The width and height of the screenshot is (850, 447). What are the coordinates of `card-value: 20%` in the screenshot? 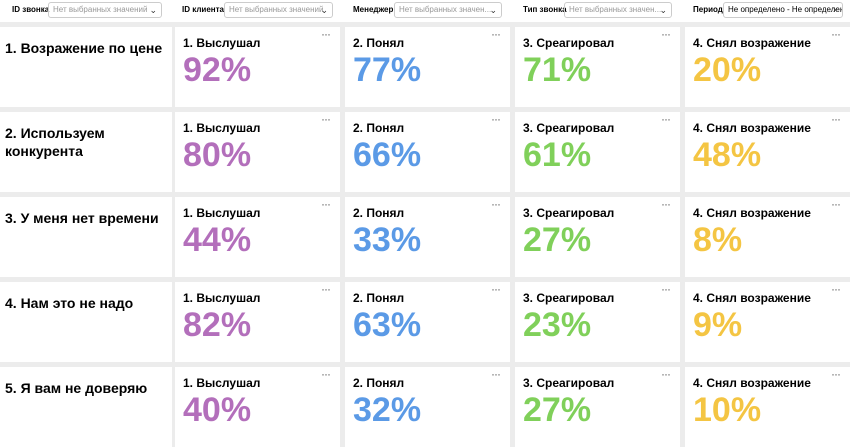 It's located at (727, 70).